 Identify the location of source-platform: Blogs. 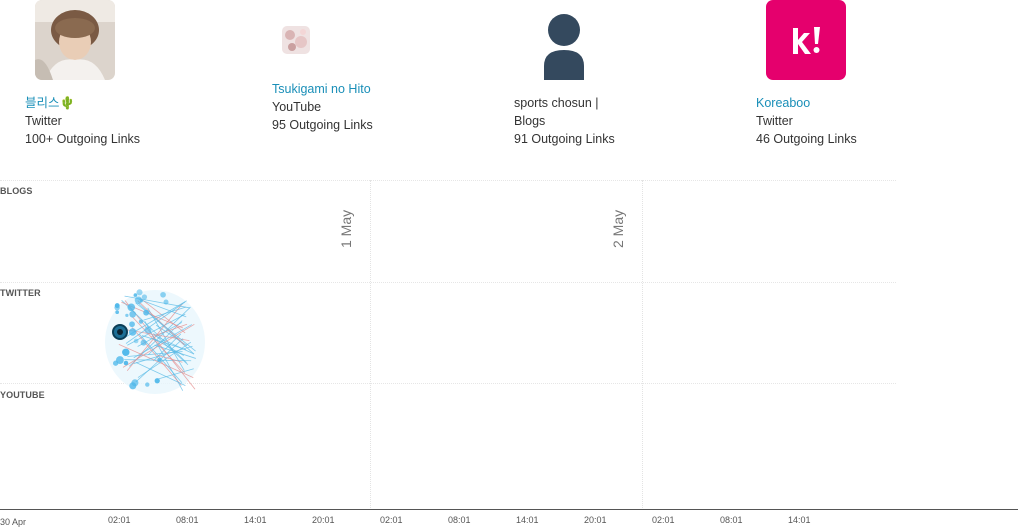
(530, 121).